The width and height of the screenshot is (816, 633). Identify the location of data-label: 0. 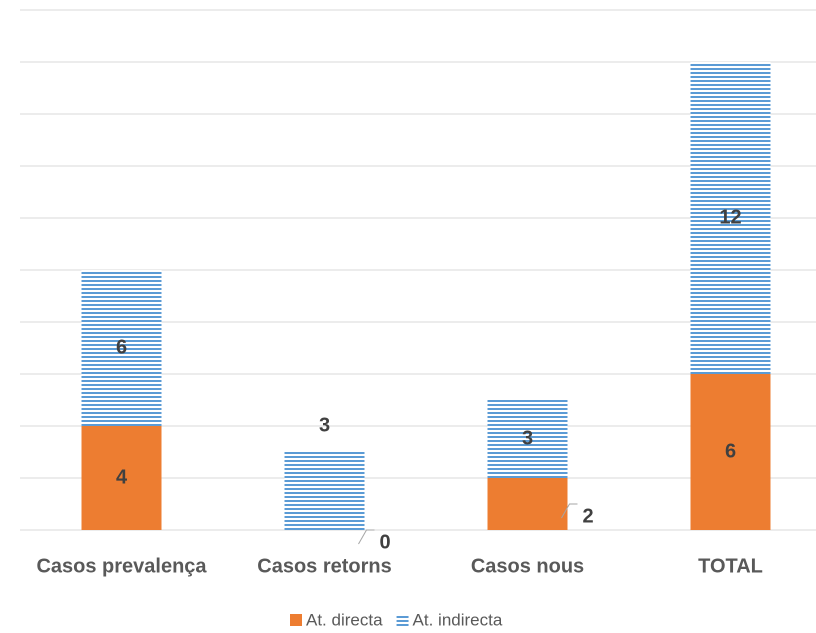
(385, 542).